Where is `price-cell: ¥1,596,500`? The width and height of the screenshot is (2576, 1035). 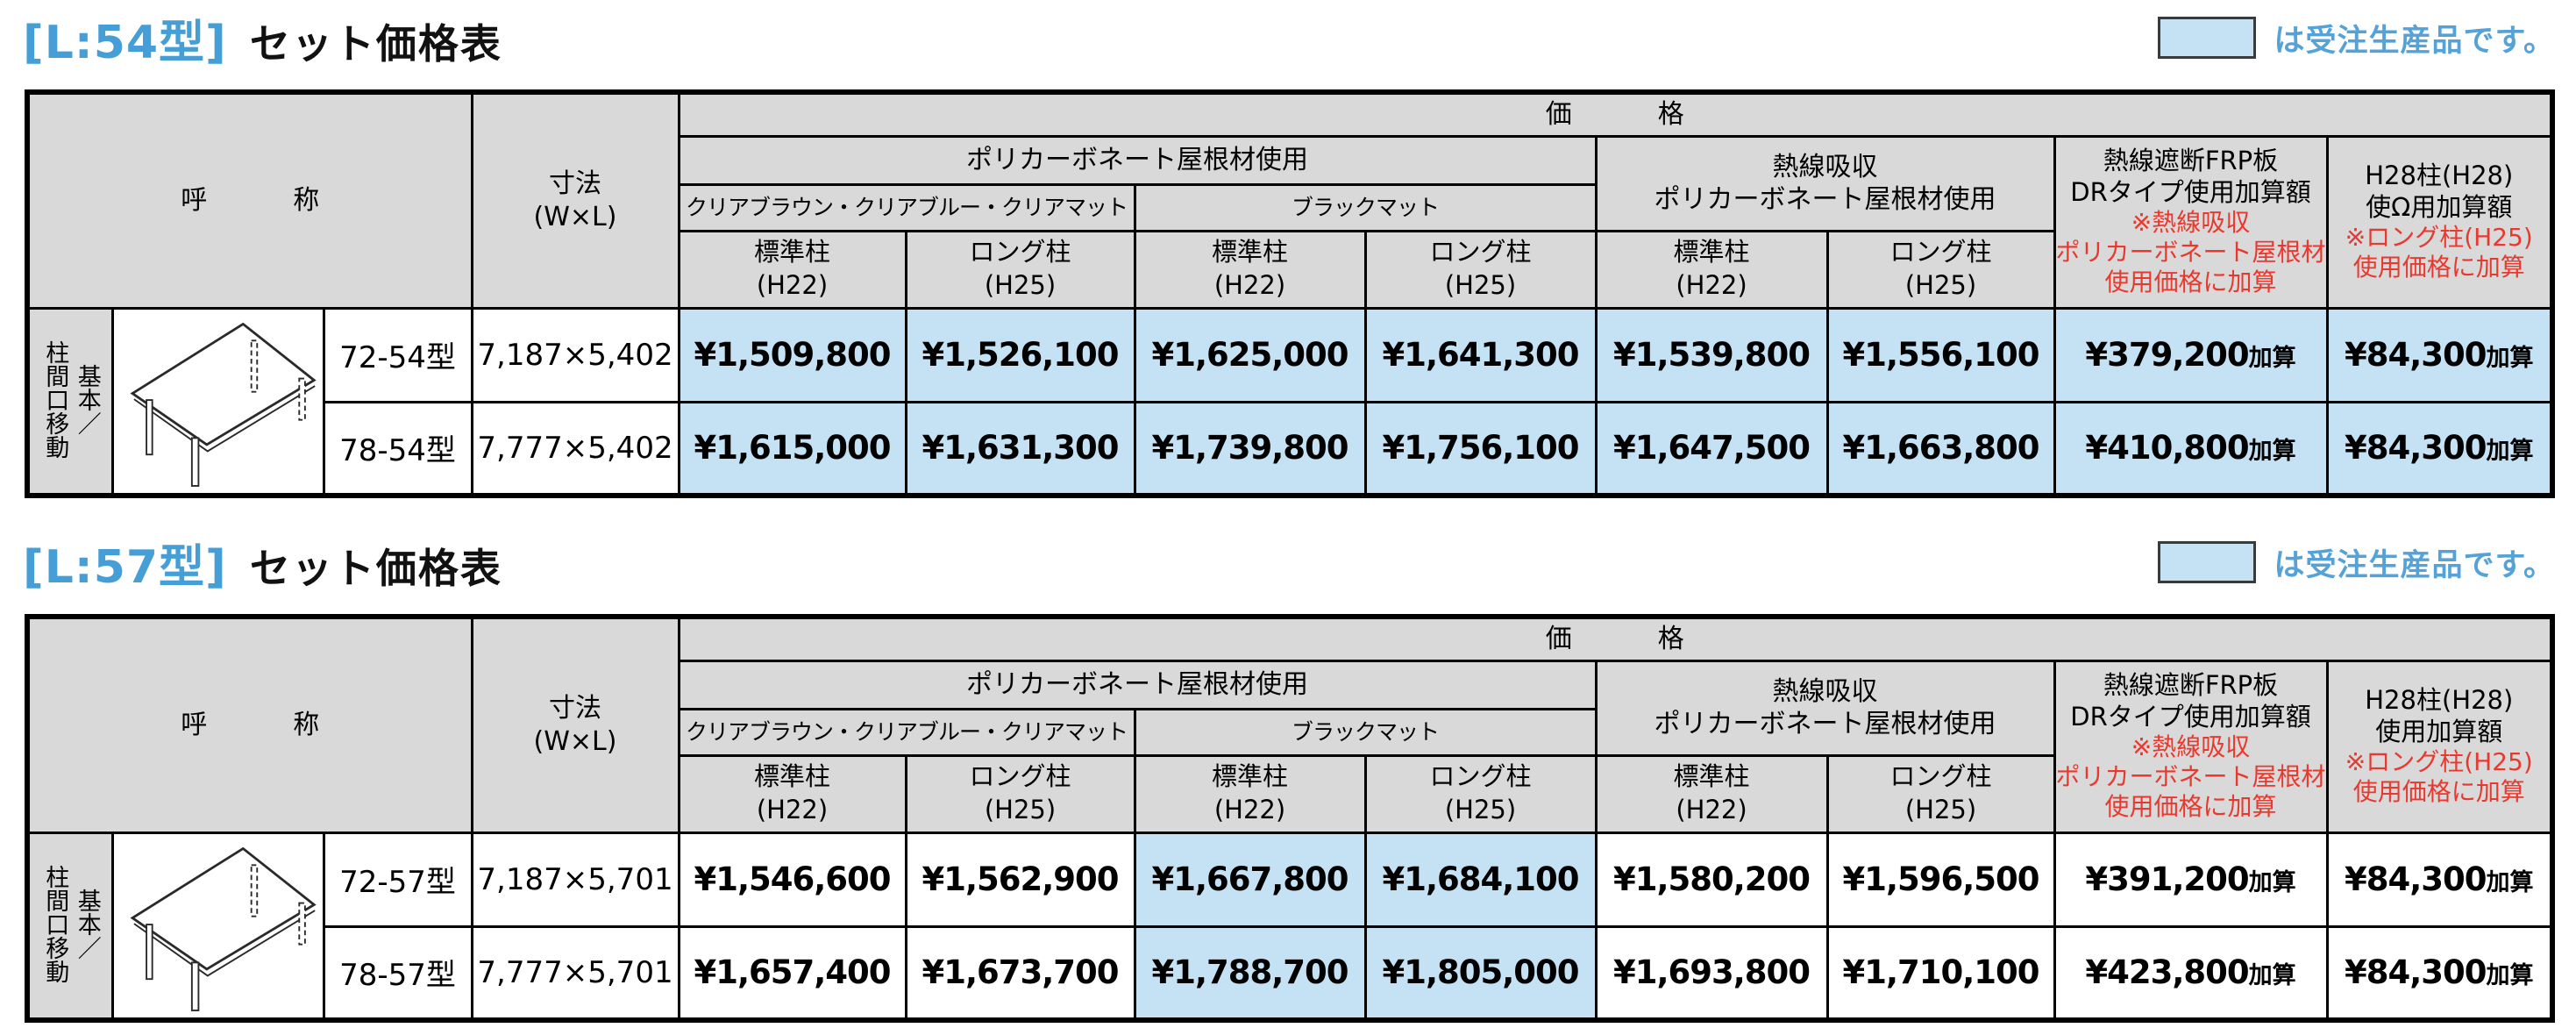
price-cell: ¥1,596,500 is located at coordinates (1940, 879).